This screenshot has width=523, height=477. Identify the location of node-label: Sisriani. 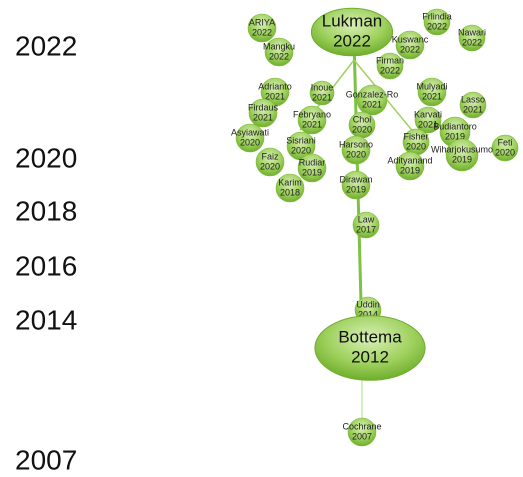
(301, 140).